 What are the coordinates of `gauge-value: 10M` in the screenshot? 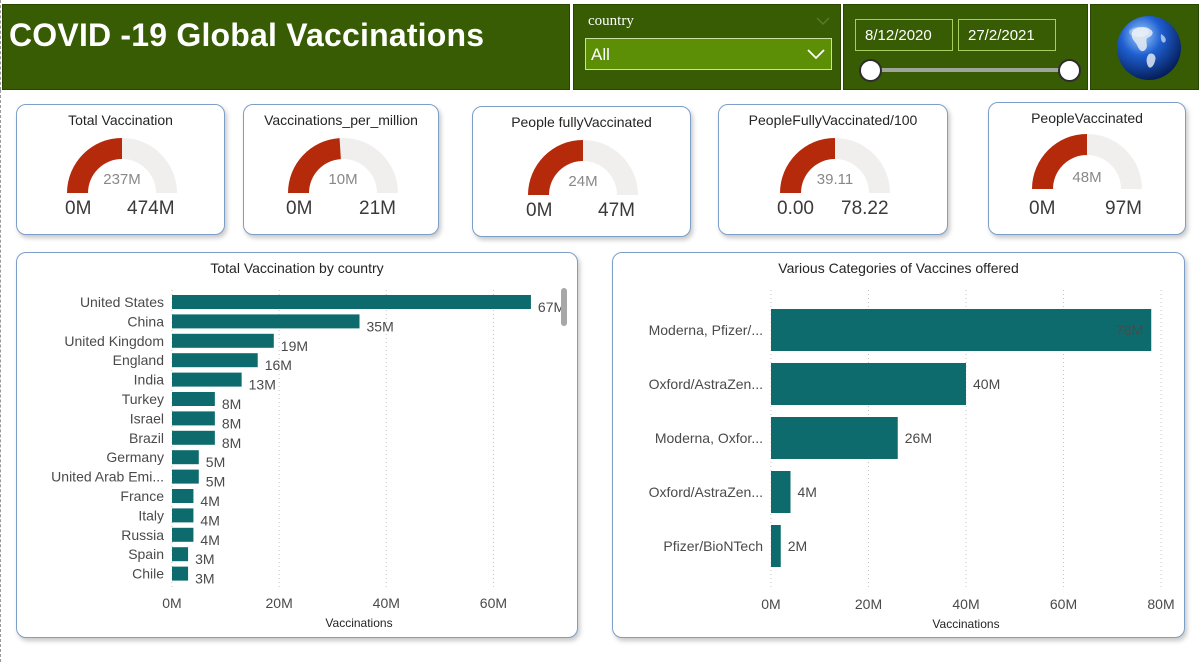 It's located at (343, 179).